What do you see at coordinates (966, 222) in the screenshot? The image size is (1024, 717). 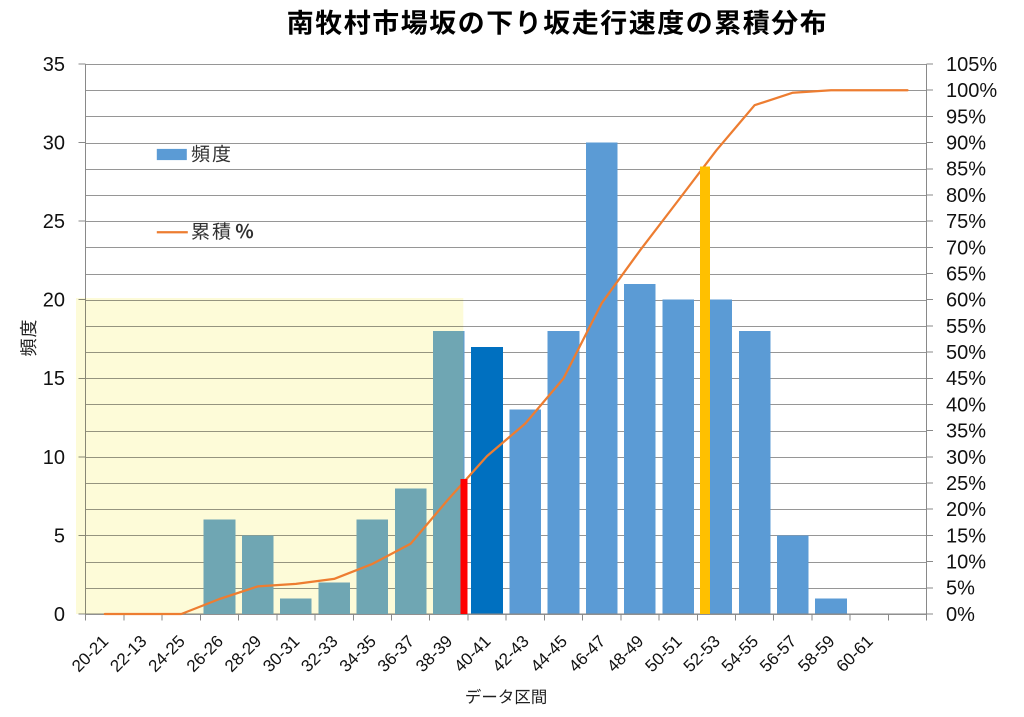 I see `svg-text: 75%` at bounding box center [966, 222].